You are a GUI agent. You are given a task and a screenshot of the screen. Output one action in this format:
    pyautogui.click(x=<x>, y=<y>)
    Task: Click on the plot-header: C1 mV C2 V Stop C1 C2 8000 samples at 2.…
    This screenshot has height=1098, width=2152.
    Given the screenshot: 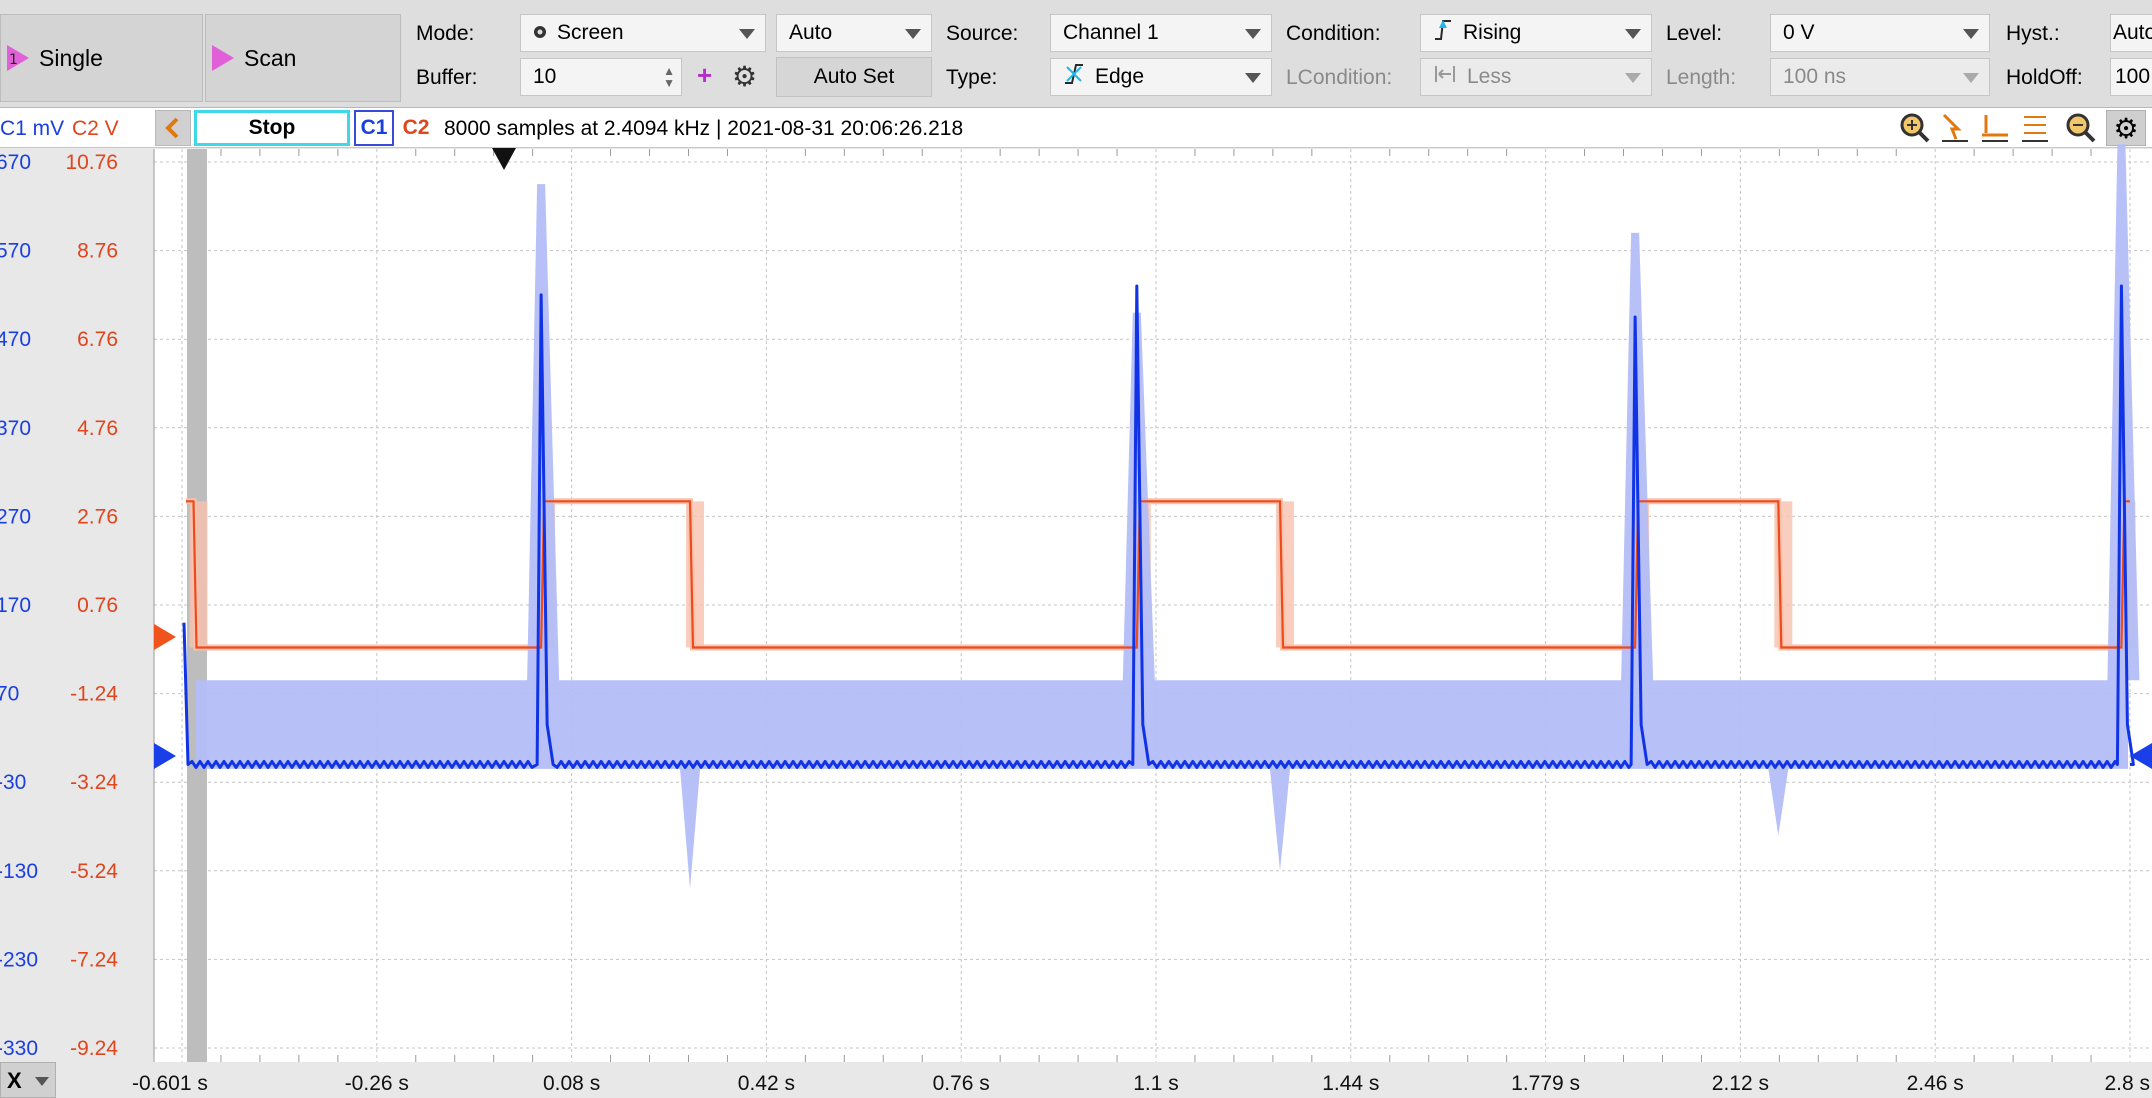 What is the action you would take?
    pyautogui.click(x=1076, y=128)
    